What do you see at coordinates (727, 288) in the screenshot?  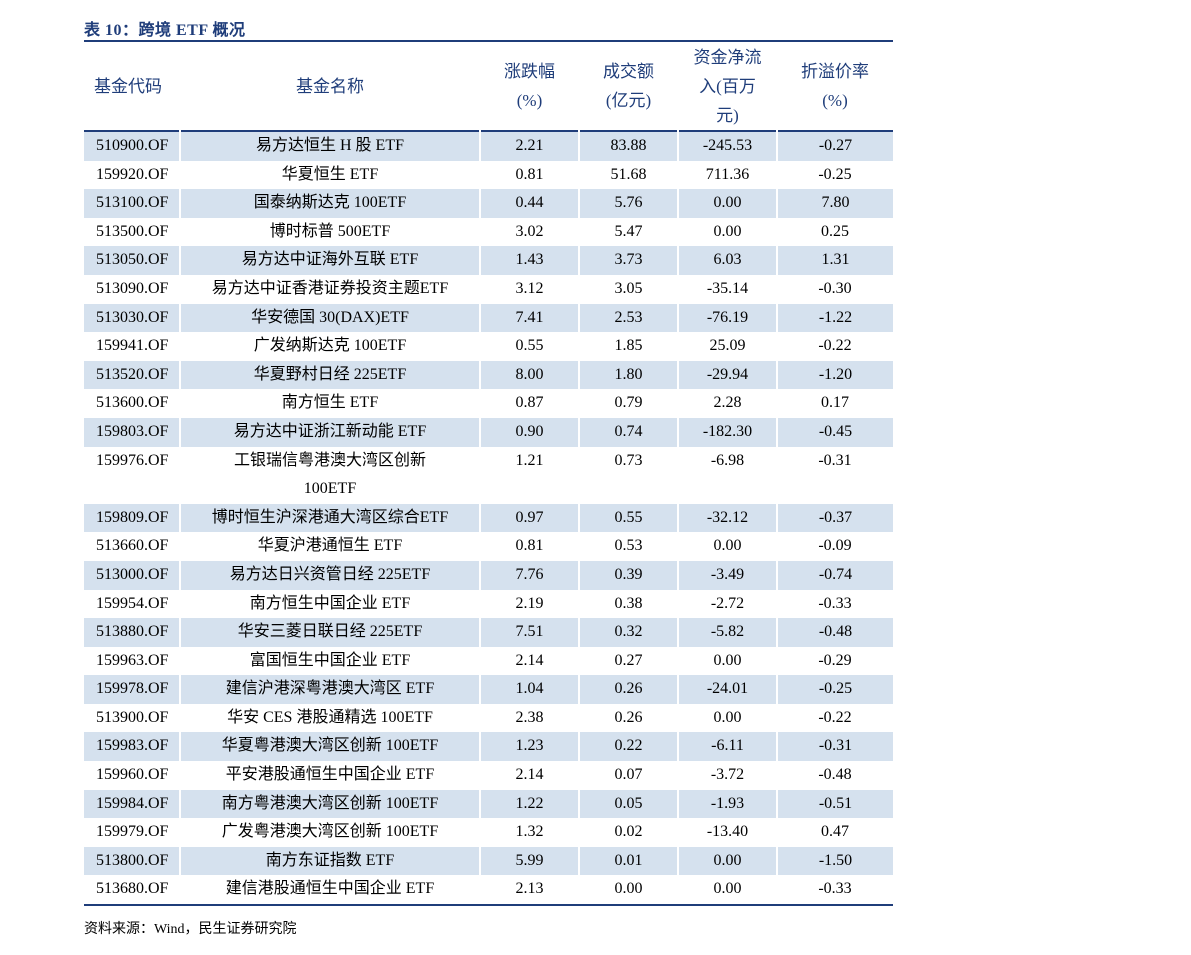 I see `cell-flow: -35.14` at bounding box center [727, 288].